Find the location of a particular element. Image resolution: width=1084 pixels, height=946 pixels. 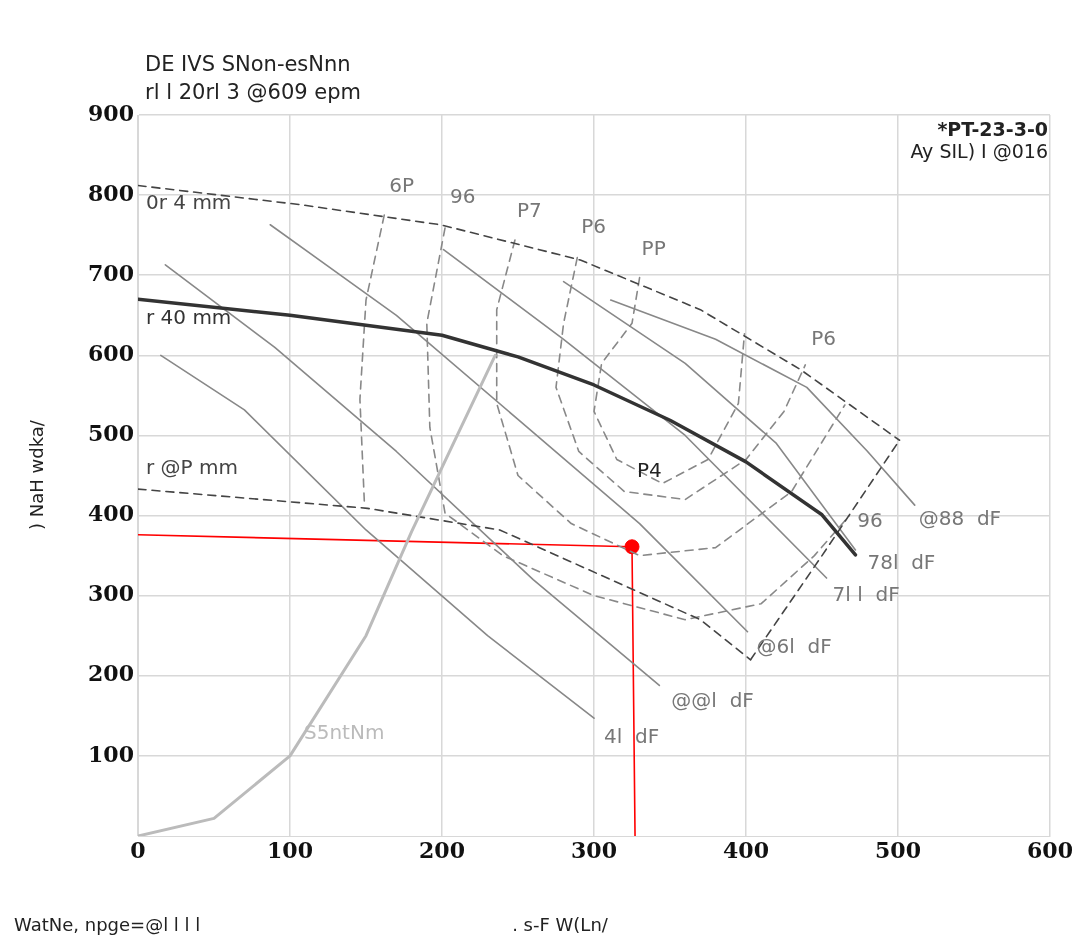

series-label: PP is located at coordinates (653, 247).